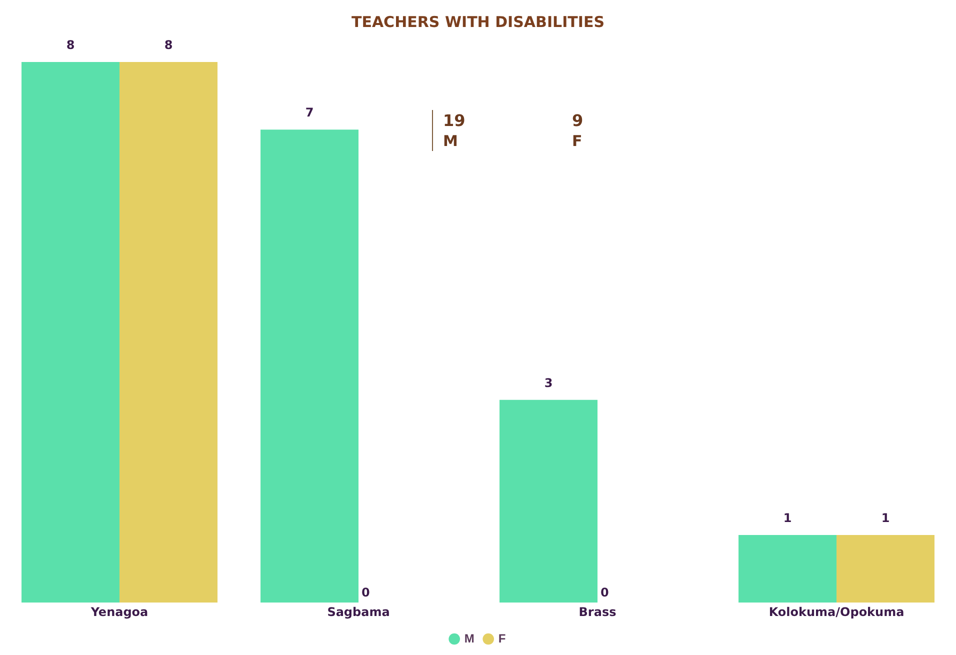  What do you see at coordinates (119, 611) in the screenshot?
I see `x-tick-label: Yenagoa` at bounding box center [119, 611].